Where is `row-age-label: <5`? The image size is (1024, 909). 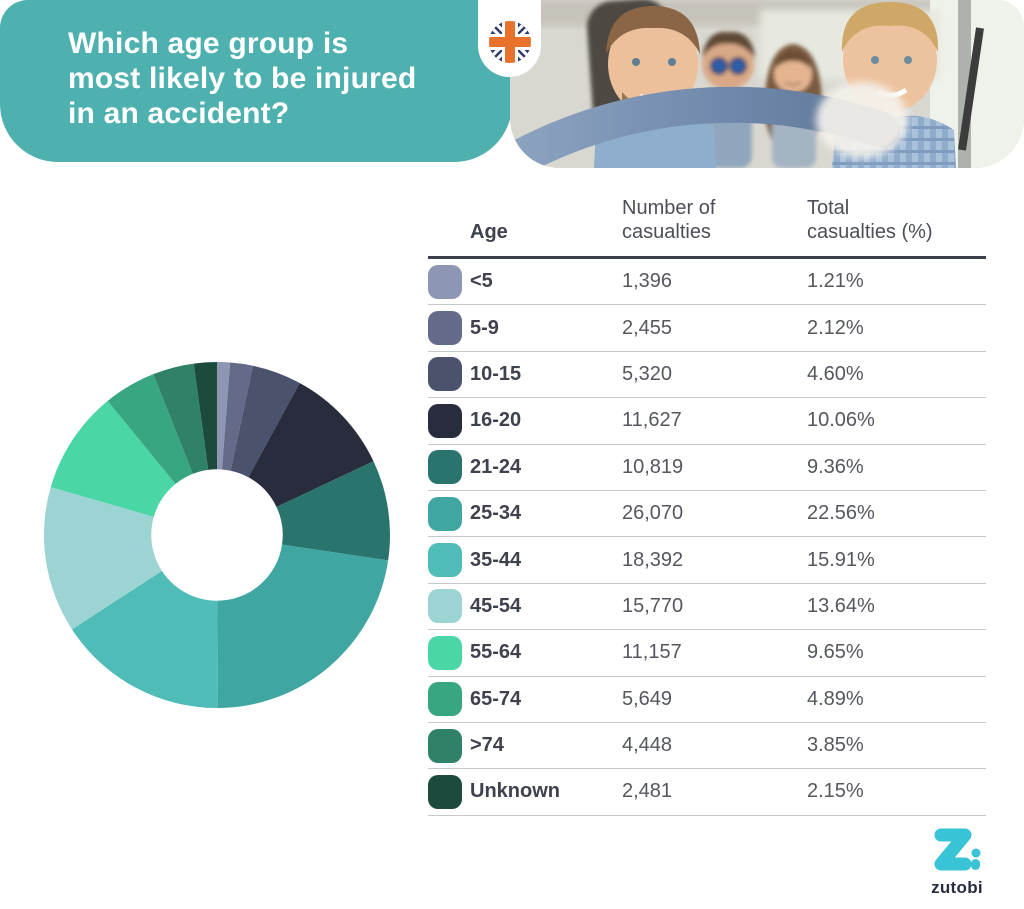
row-age-label: <5 is located at coordinates (481, 281).